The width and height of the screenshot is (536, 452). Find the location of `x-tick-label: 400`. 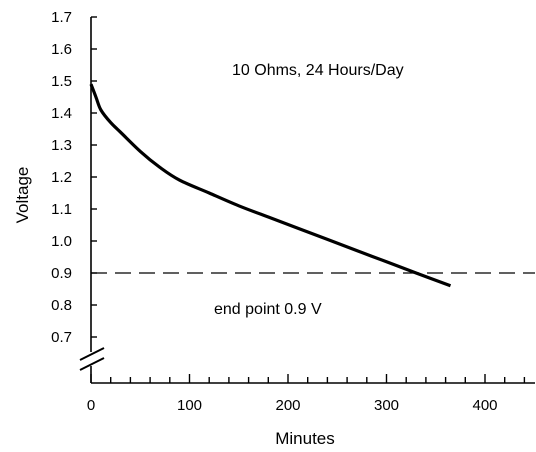

x-tick-label: 400 is located at coordinates (484, 405).